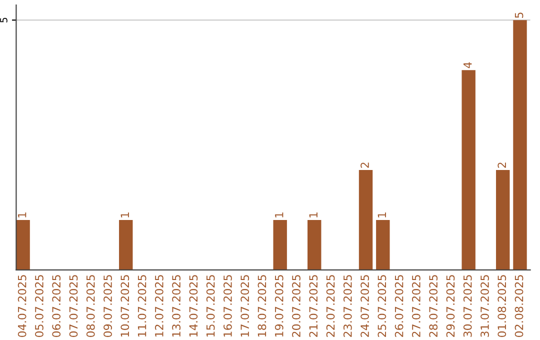 The image size is (540, 340). I want to click on x-tick-label: 29.07.2025, so click(450, 306).